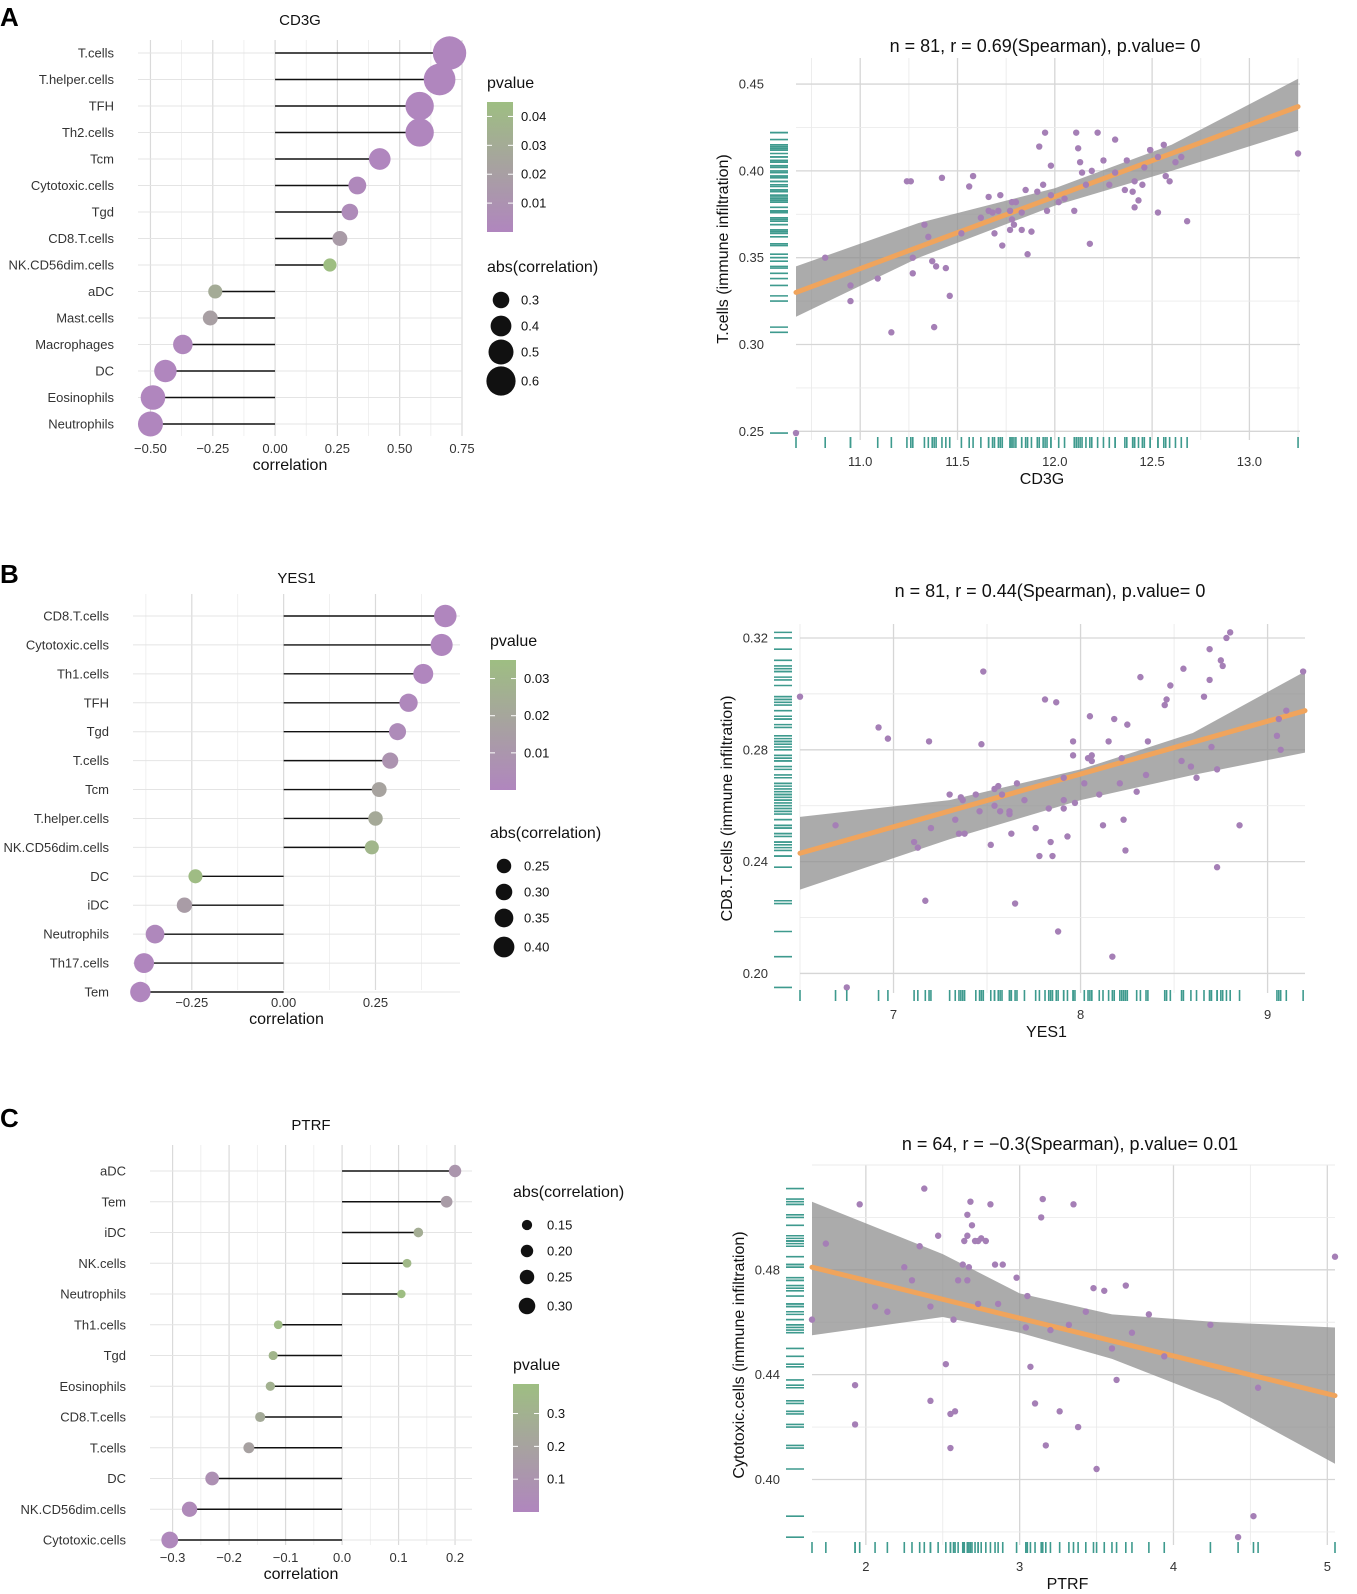  What do you see at coordinates (1151, 461) in the screenshot?
I see `x-tick-label: 12.5` at bounding box center [1151, 461].